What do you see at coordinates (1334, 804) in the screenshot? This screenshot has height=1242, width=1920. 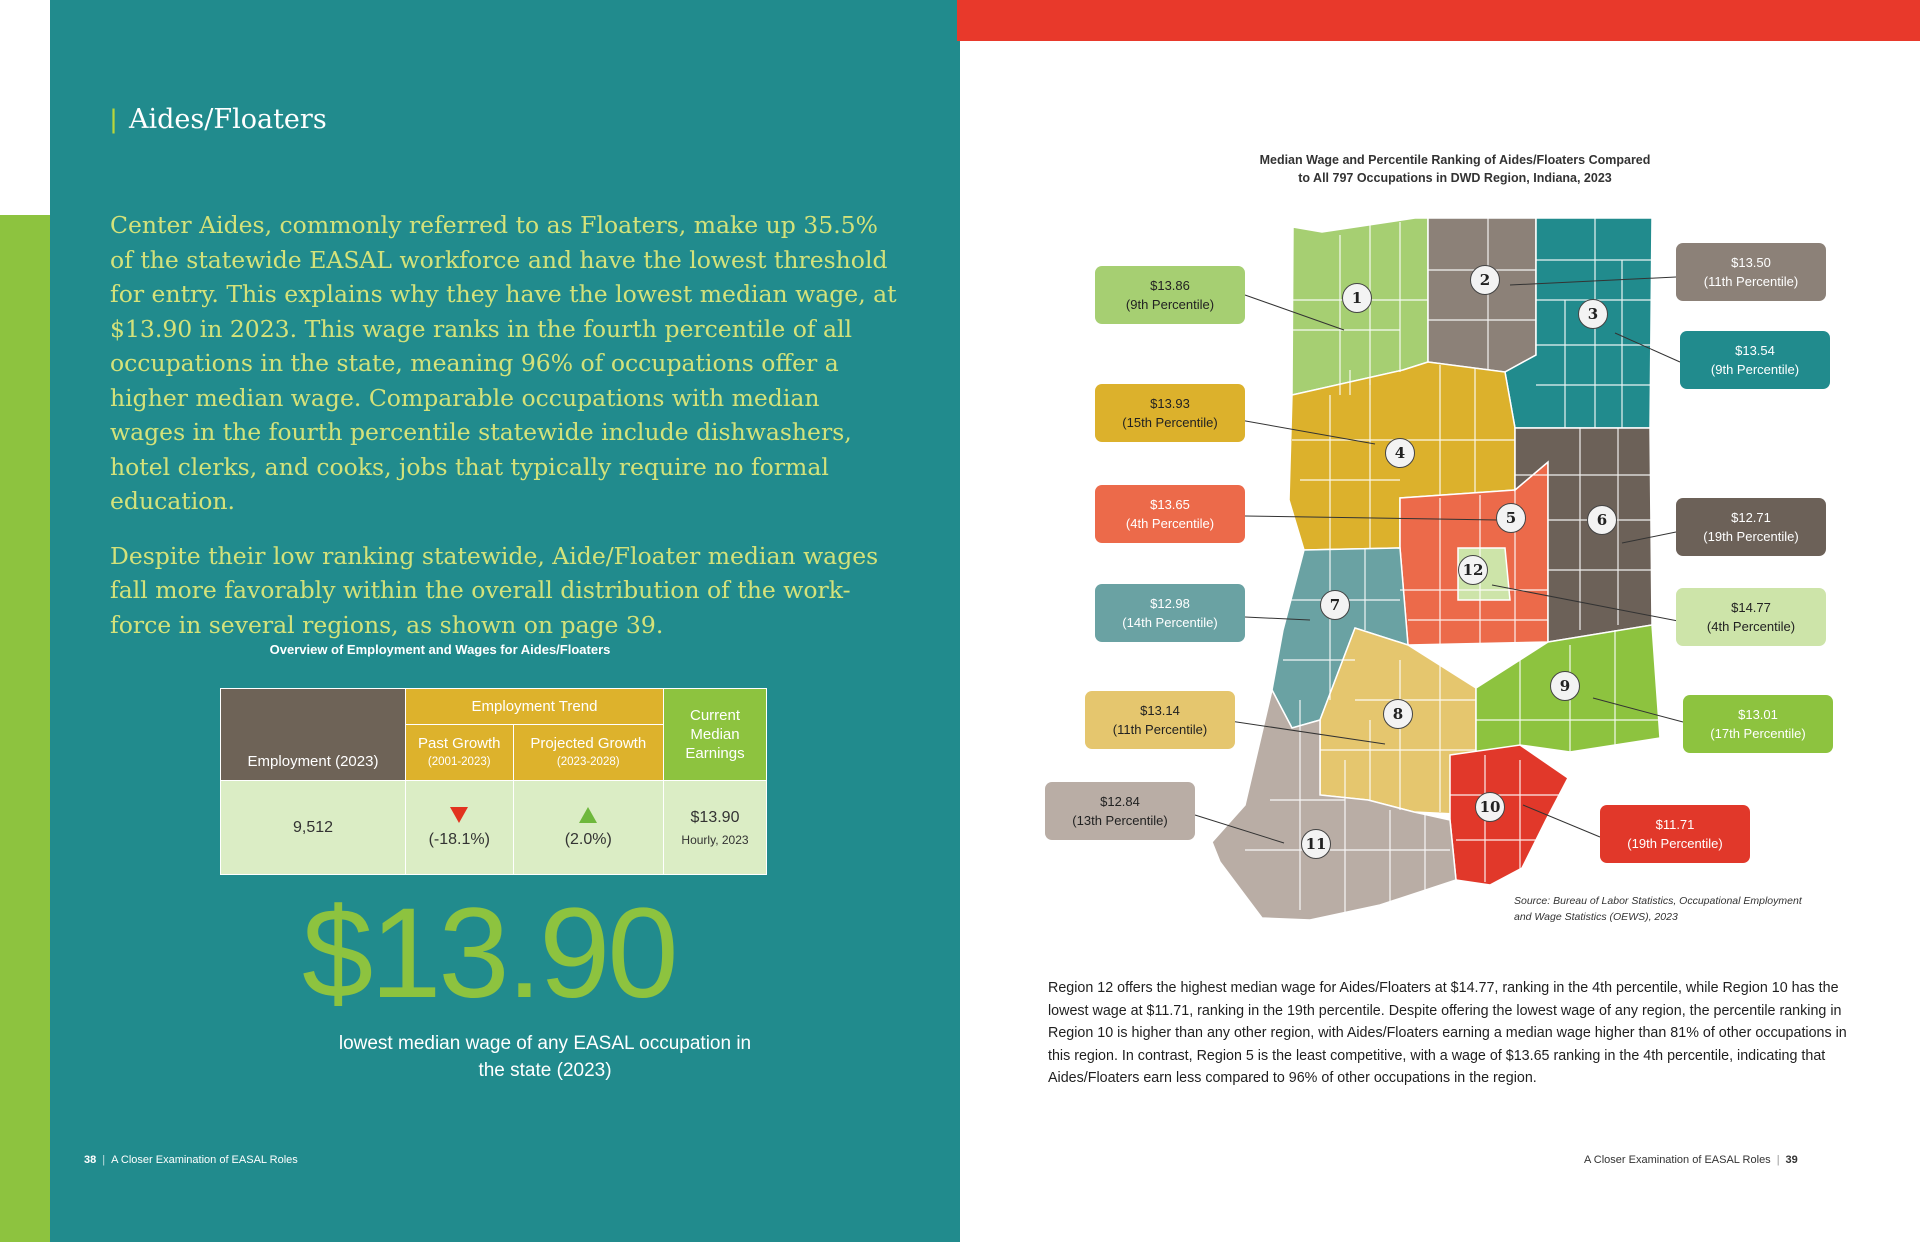 I see `region-11-shape` at bounding box center [1334, 804].